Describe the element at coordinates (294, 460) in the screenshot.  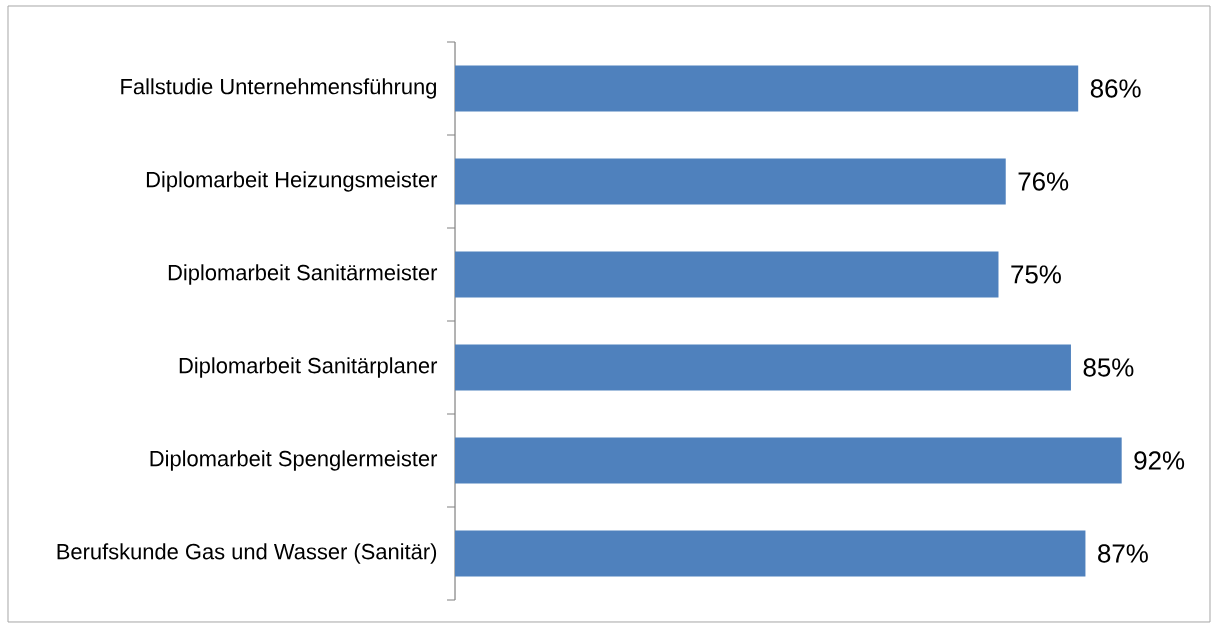
I see `y-tick-label: Diplomarbeit Spenglermeister` at that location.